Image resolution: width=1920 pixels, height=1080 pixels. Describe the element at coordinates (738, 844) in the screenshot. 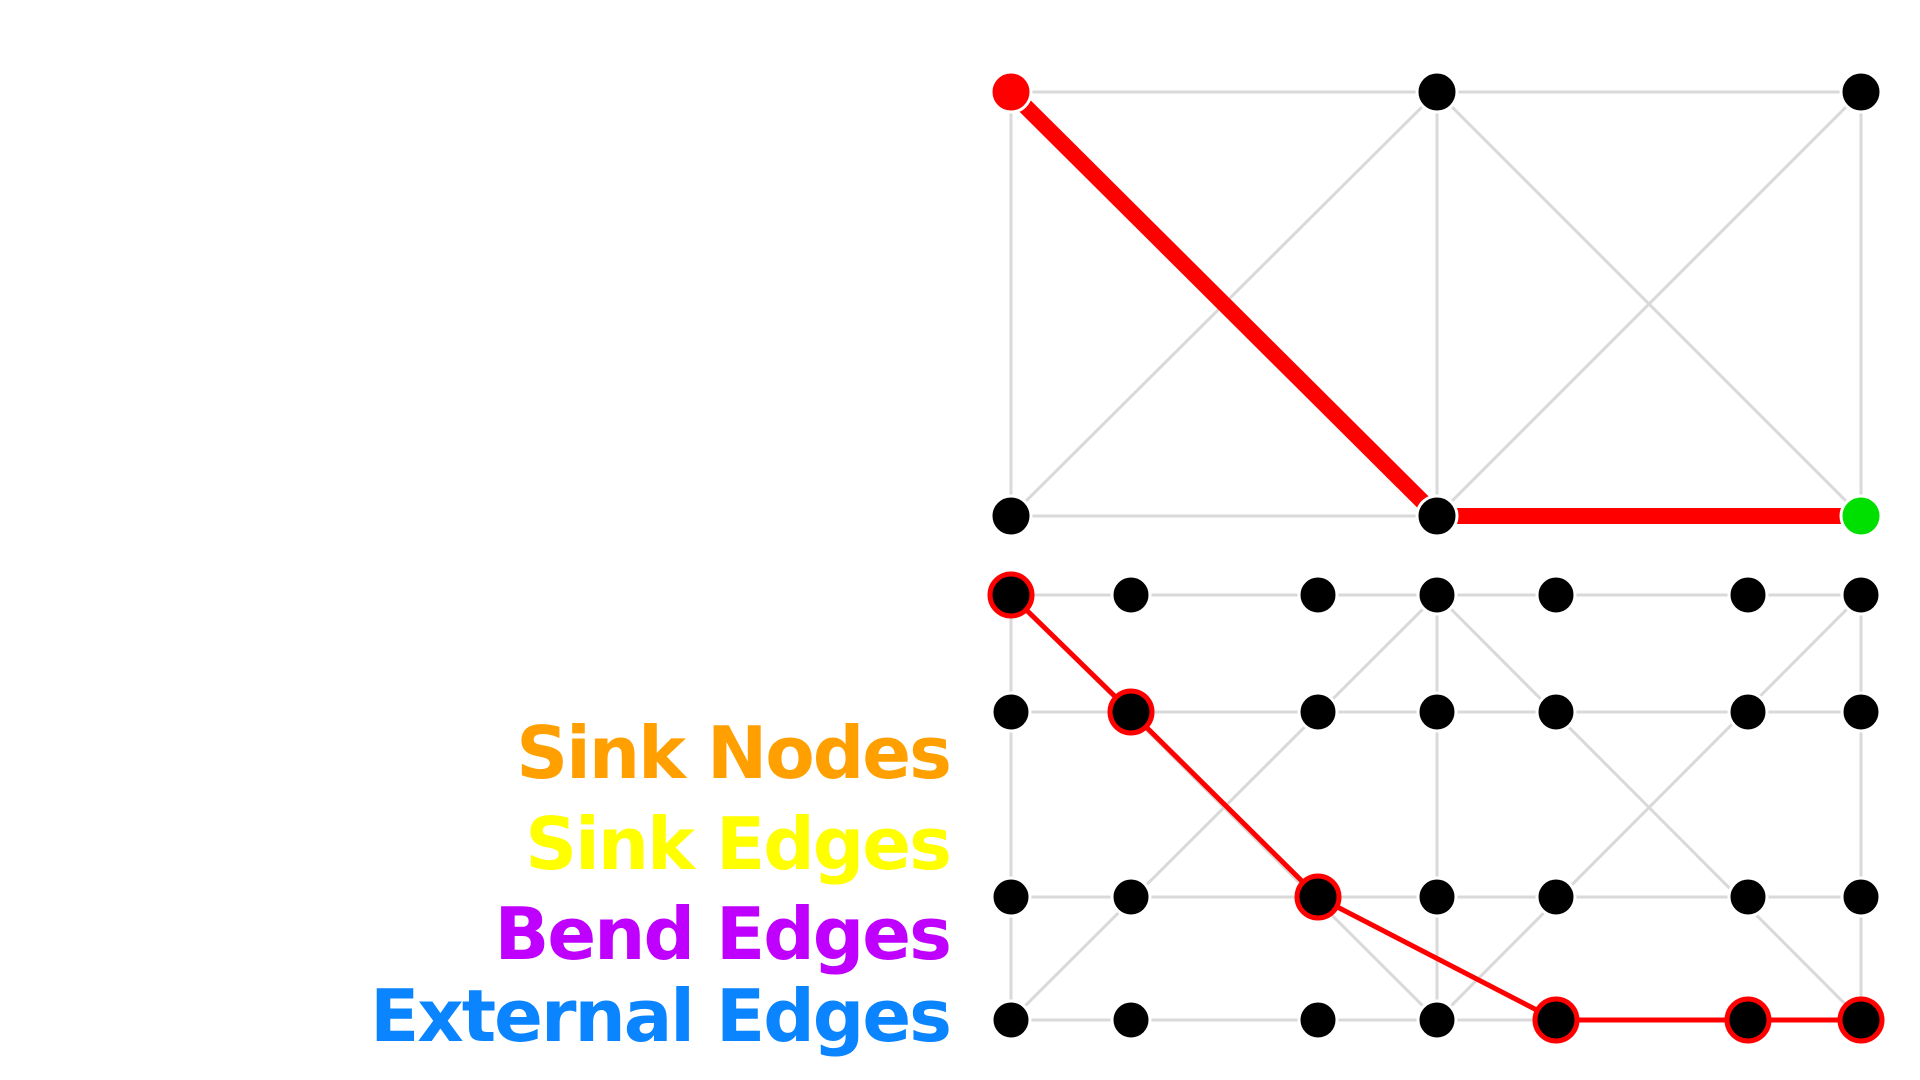

I see `legend-sink-edges: Sink Edges` at that location.